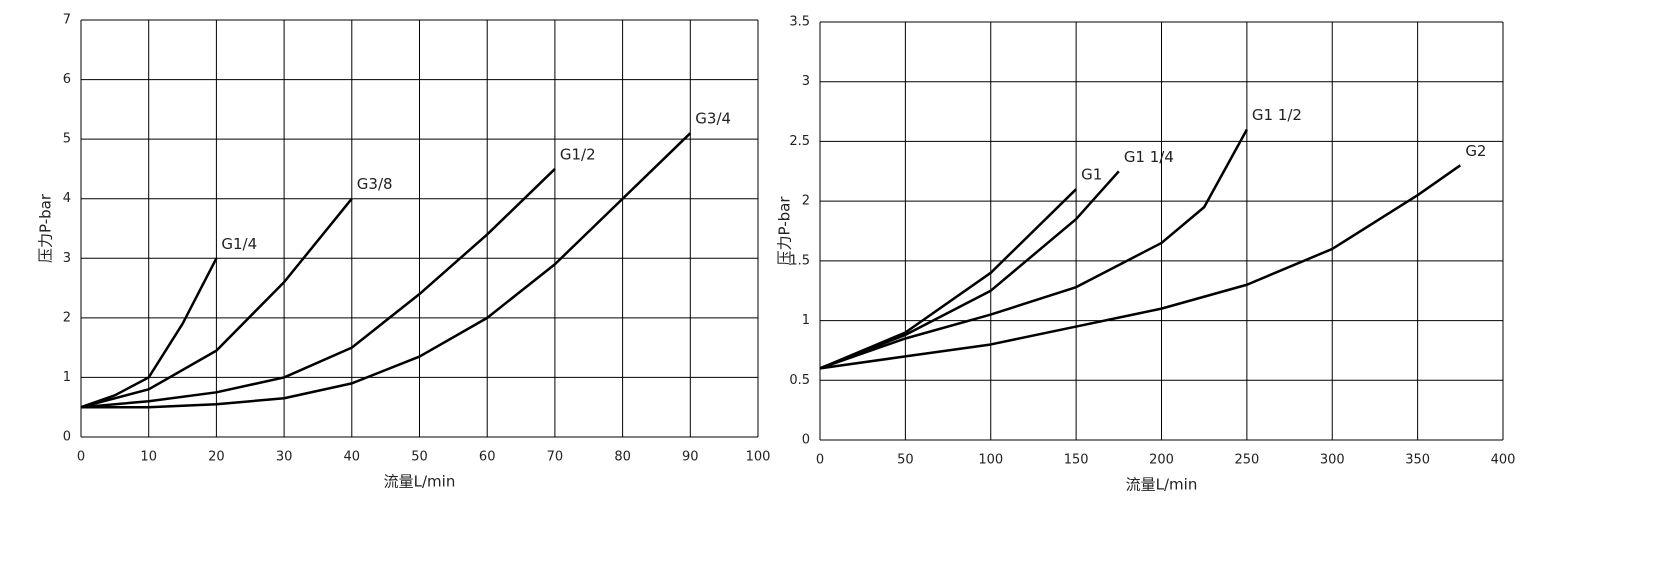 The height and width of the screenshot is (564, 1670). Describe the element at coordinates (67, 139) in the screenshot. I see `y-tick-label: 5` at that location.